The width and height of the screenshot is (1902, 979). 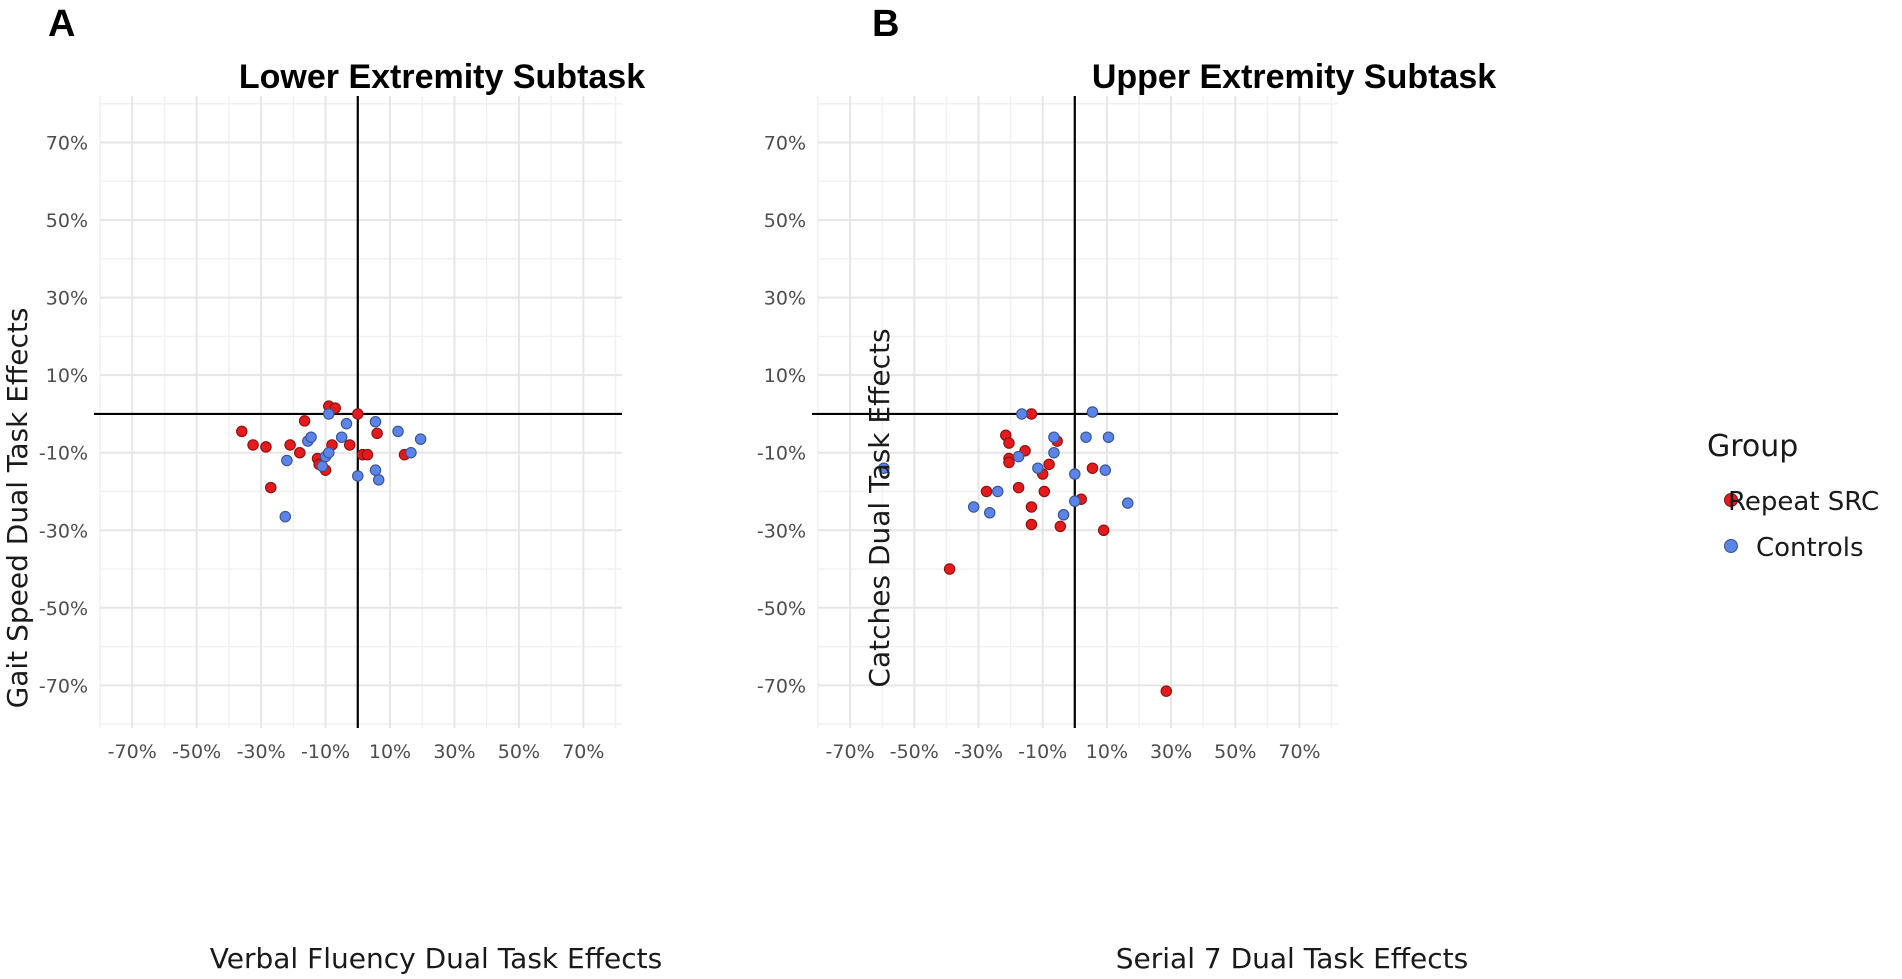 What do you see at coordinates (885, 24) in the screenshot?
I see `panel-letter-b: B` at bounding box center [885, 24].